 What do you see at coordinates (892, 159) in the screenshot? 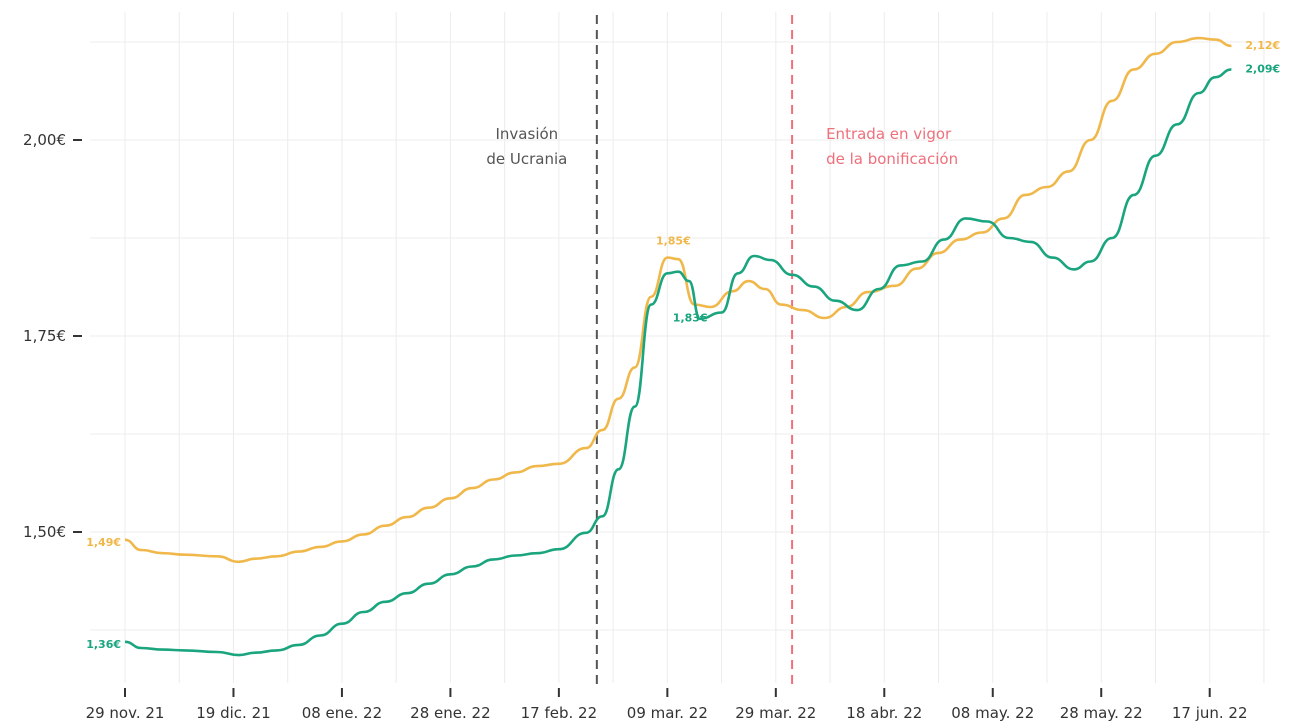
I see `event-label: de la bonificación` at bounding box center [892, 159].